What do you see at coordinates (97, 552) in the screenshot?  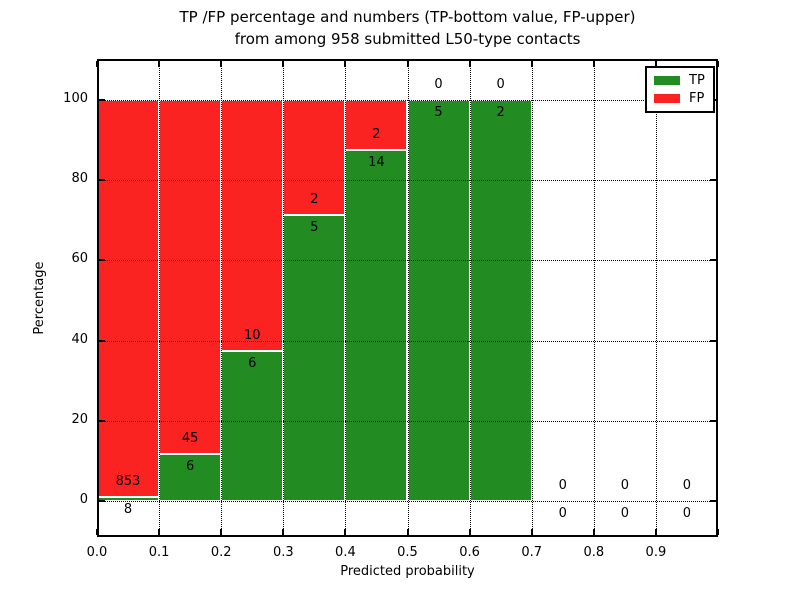 I see `x-tick-label: 0.0` at bounding box center [97, 552].